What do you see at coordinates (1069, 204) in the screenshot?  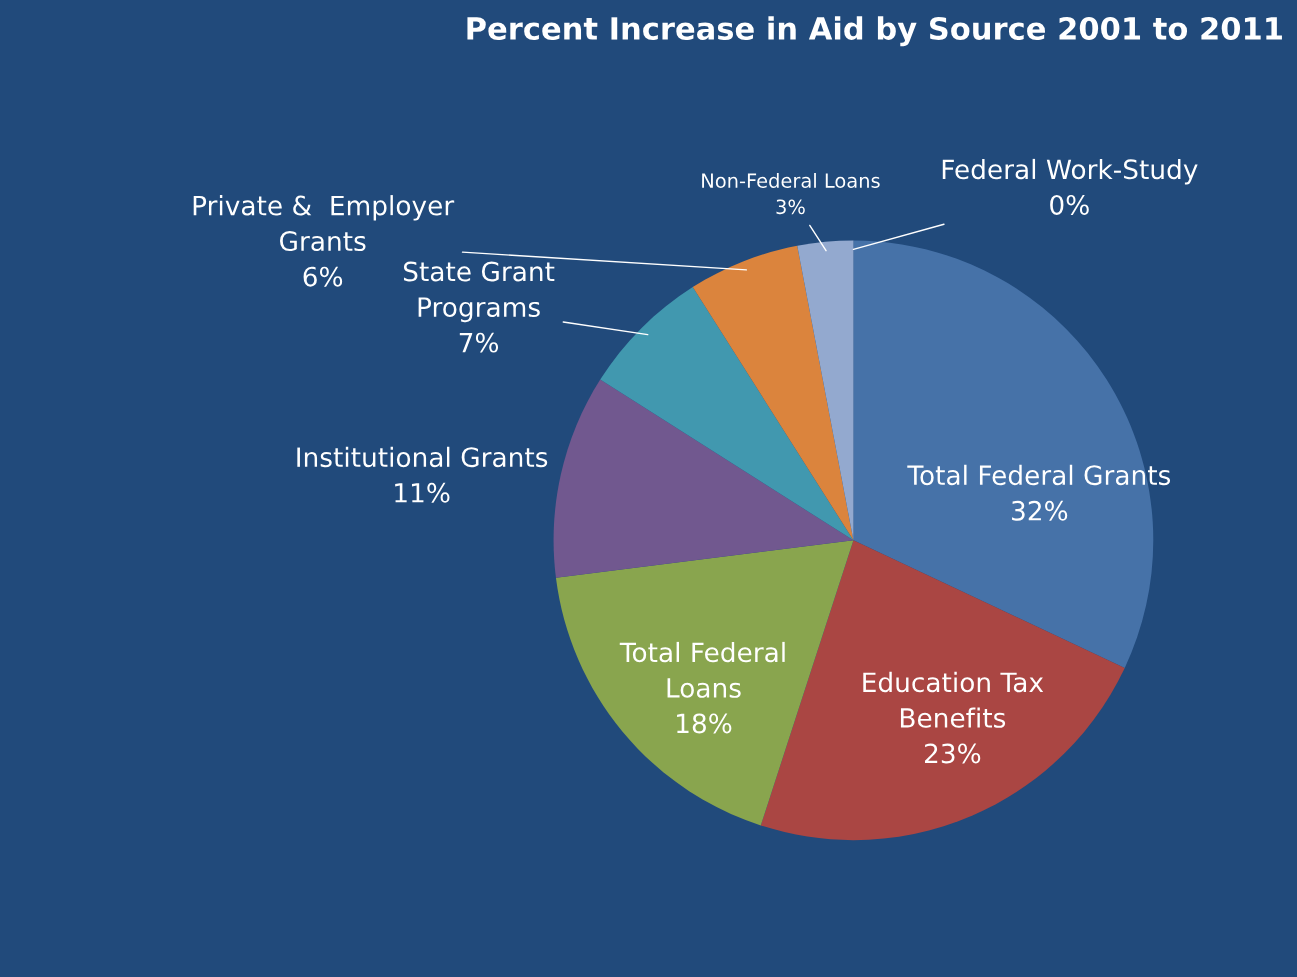 I see `text: 0%` at bounding box center [1069, 204].